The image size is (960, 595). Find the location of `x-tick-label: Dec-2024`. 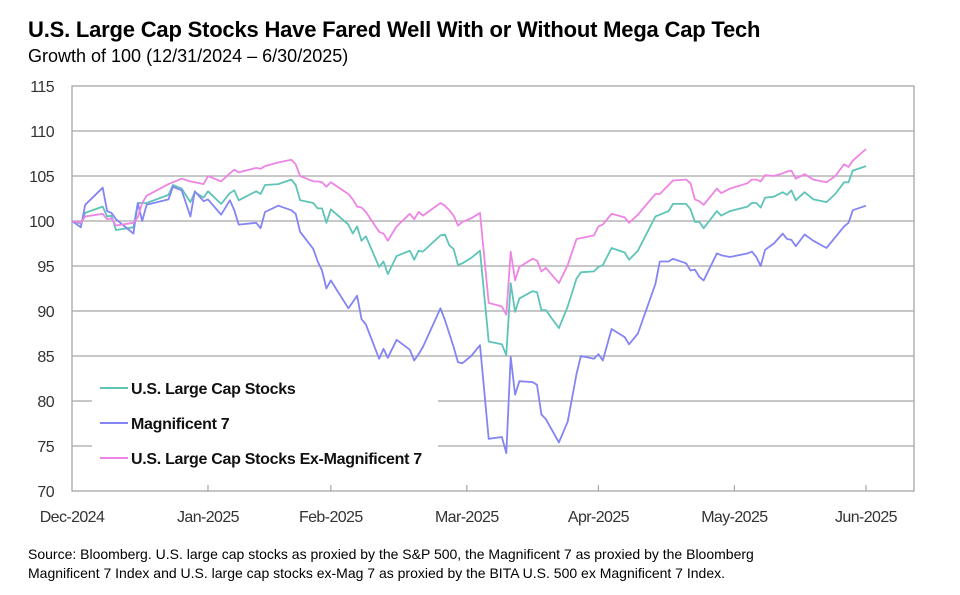

x-tick-label: Dec-2024 is located at coordinates (72, 517).